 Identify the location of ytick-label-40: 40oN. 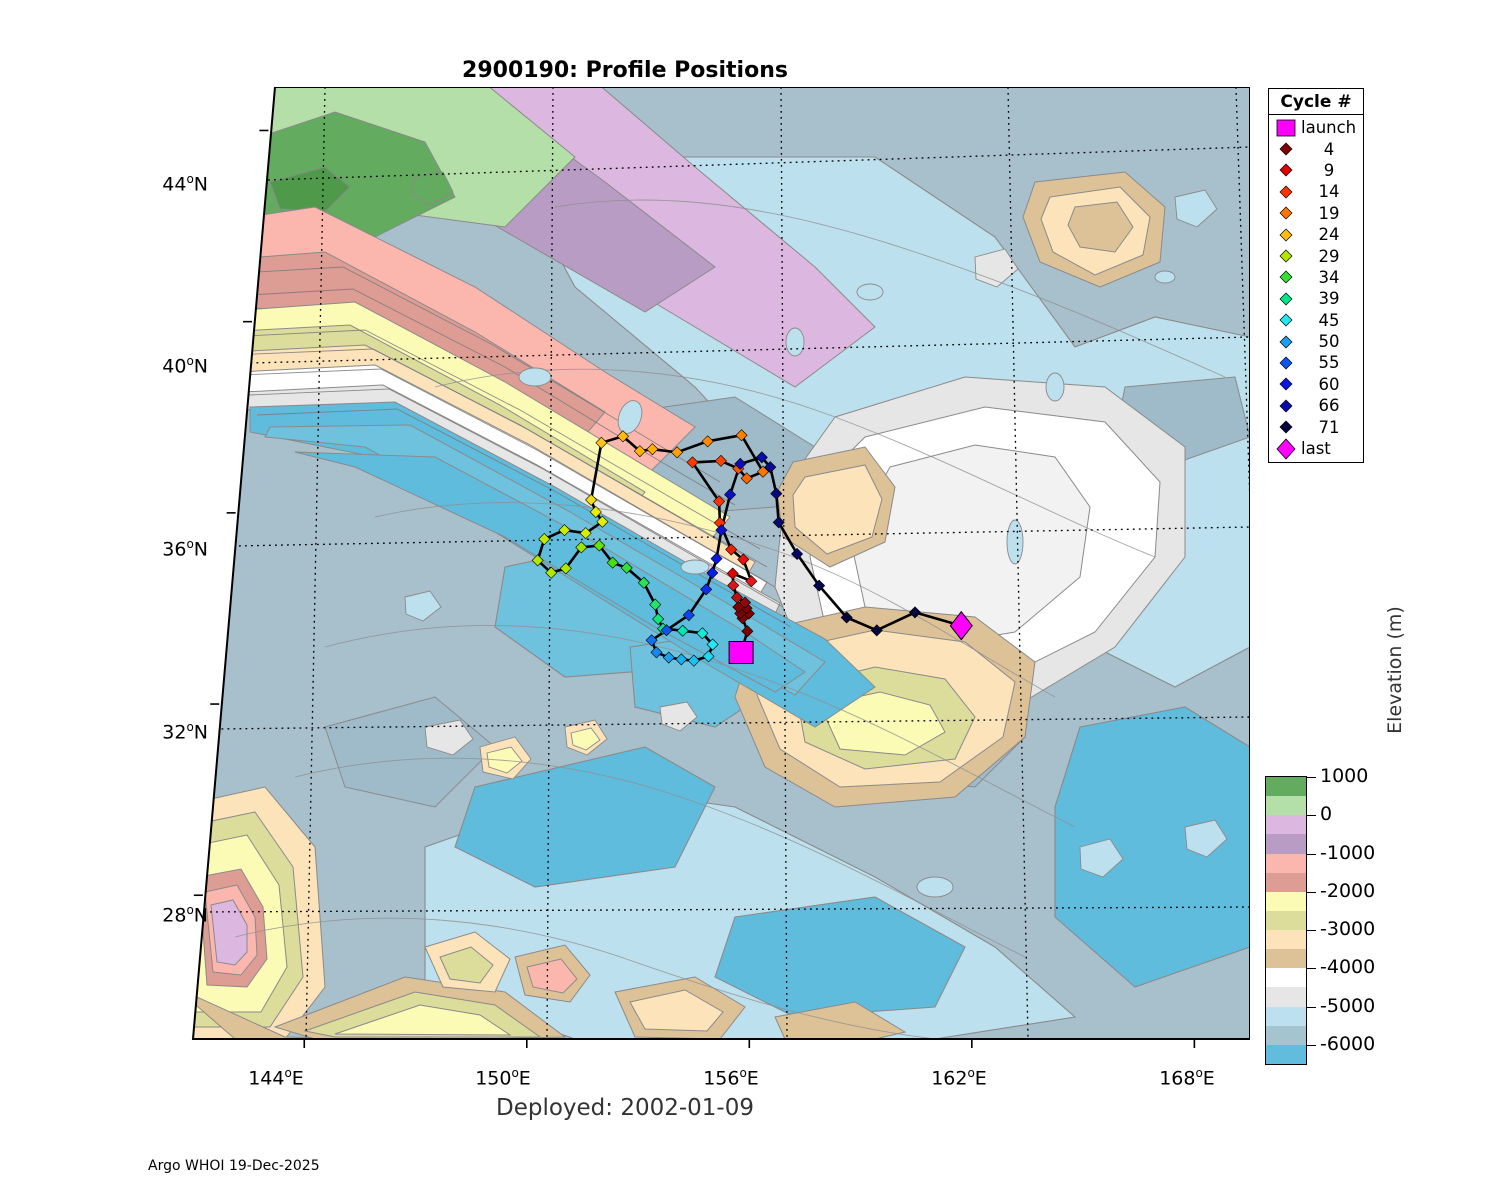
(185, 366).